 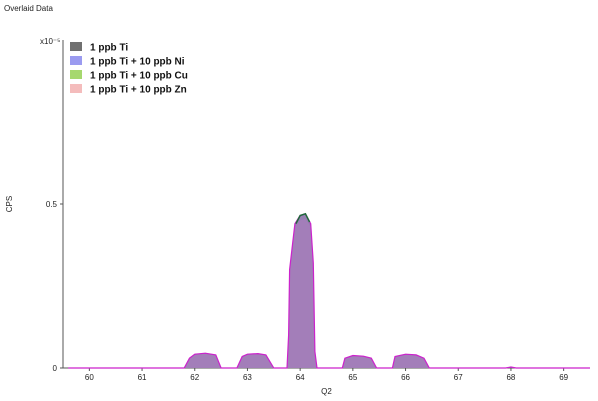 What do you see at coordinates (52, 204) in the screenshot?
I see `y-tick-label: 0.5` at bounding box center [52, 204].